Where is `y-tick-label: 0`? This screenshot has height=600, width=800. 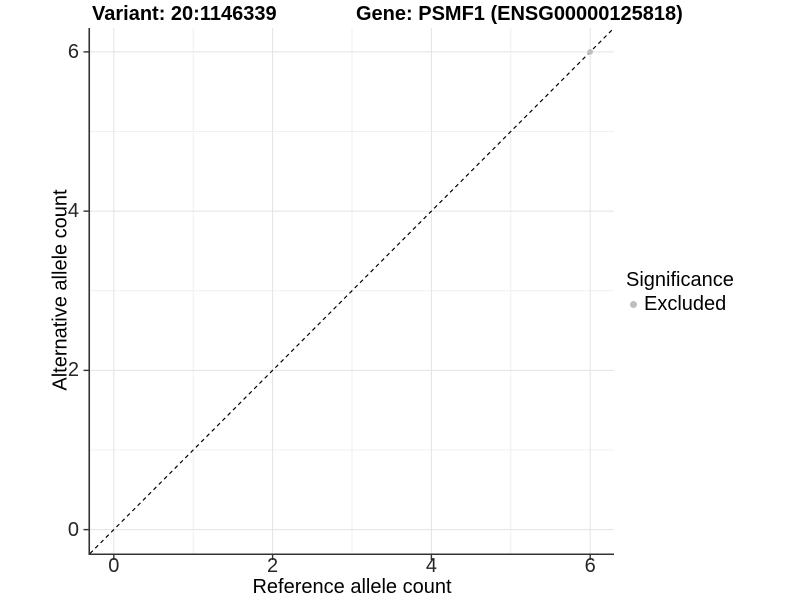
y-tick-label: 0 is located at coordinates (73, 529).